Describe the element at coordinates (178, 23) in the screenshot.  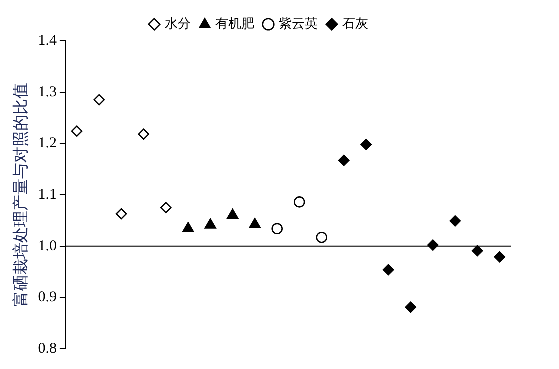
I see `legend-label: 水分` at that location.